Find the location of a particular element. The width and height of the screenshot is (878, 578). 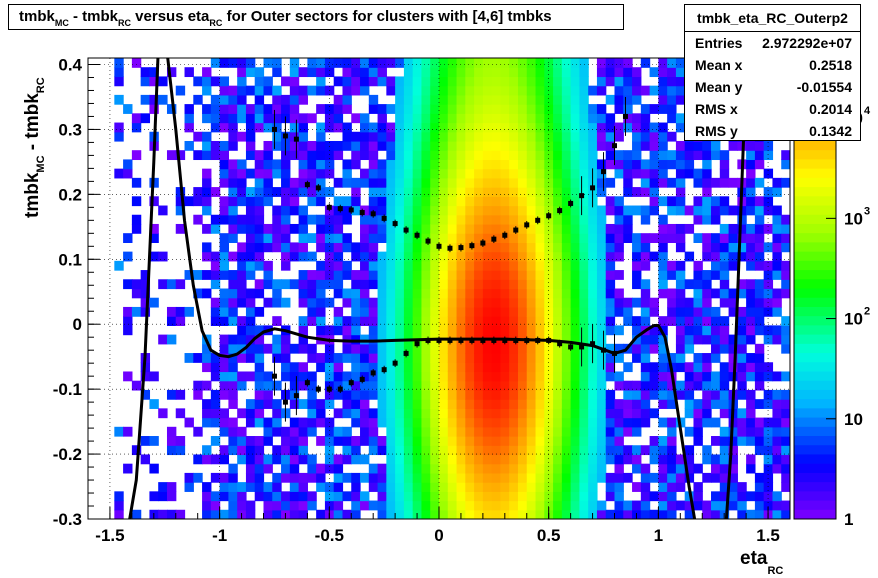

rms-profile-point is located at coordinates (582, 196).